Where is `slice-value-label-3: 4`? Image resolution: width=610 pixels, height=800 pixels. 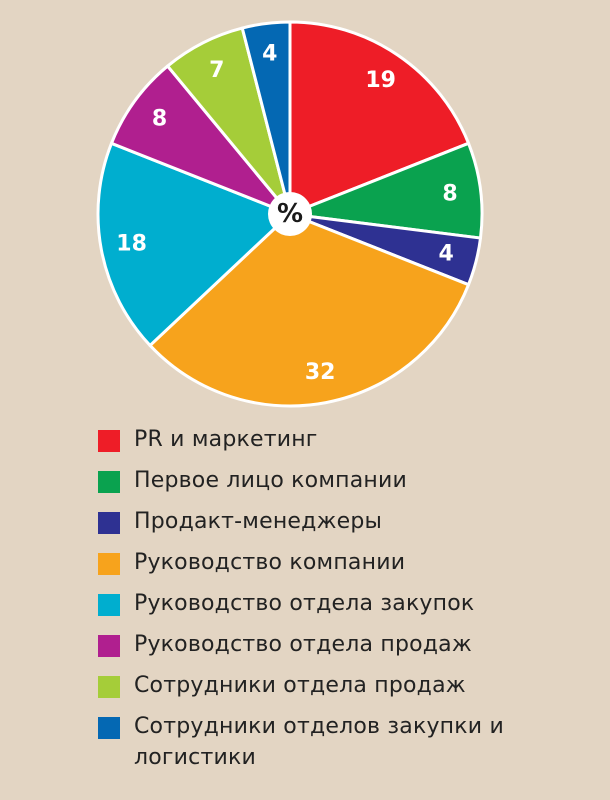
slice-value-label-3: 4 is located at coordinates (446, 254).